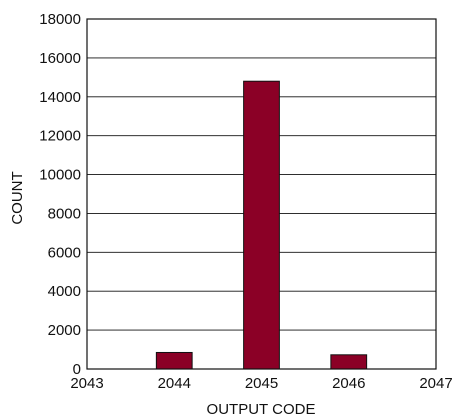 The width and height of the screenshot is (454, 417). Describe the element at coordinates (349, 362) in the screenshot. I see `bar-2046` at that location.